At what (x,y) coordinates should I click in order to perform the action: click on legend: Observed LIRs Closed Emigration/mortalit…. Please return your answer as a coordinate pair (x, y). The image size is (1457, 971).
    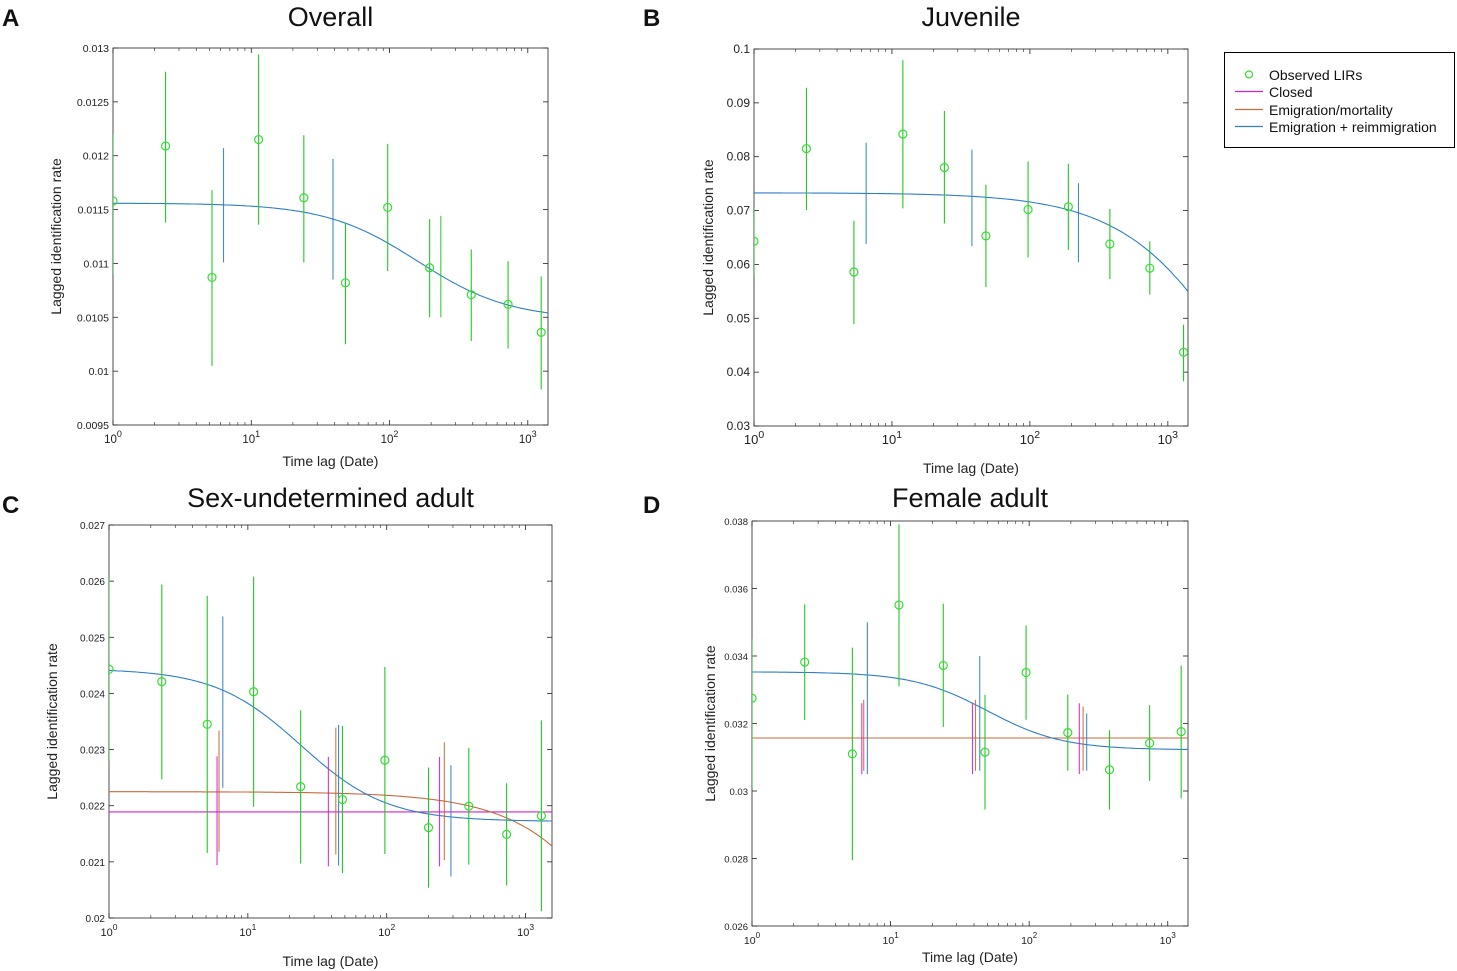
    Looking at the image, I should click on (1339, 100).